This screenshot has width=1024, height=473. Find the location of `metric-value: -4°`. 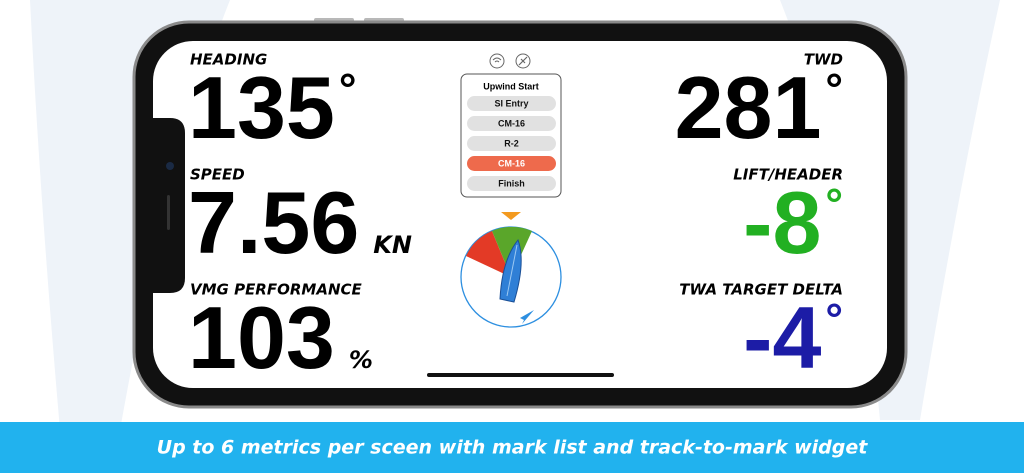

metric-value: -4° is located at coordinates (793, 337).